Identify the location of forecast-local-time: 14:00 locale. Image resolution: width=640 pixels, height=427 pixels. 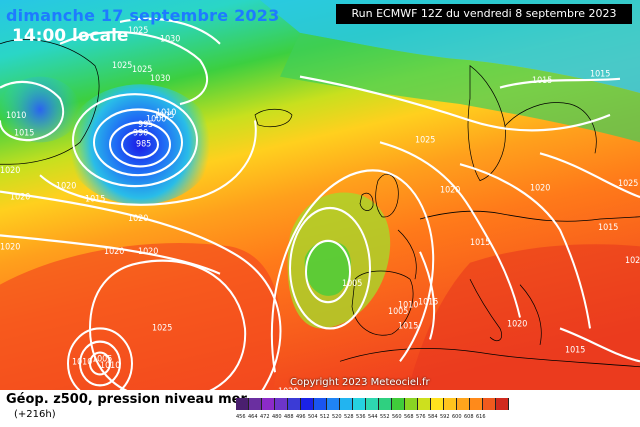
(70, 36).